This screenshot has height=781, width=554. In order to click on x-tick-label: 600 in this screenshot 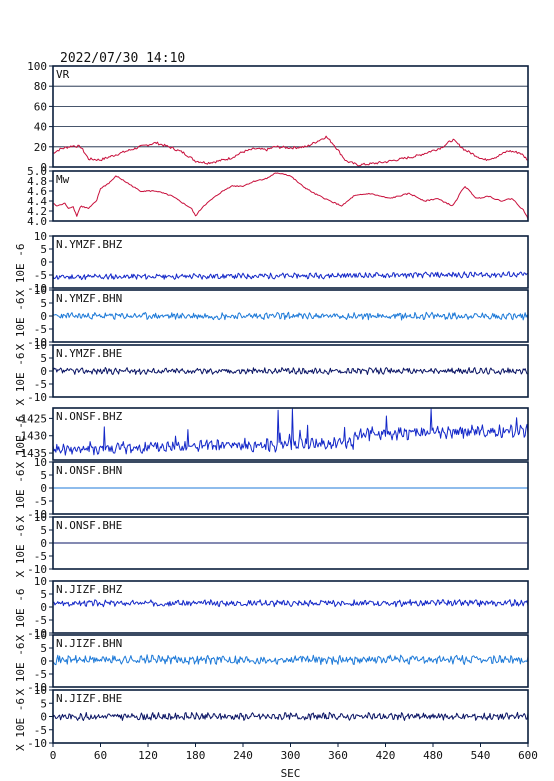, I will do `click(528, 755)`.